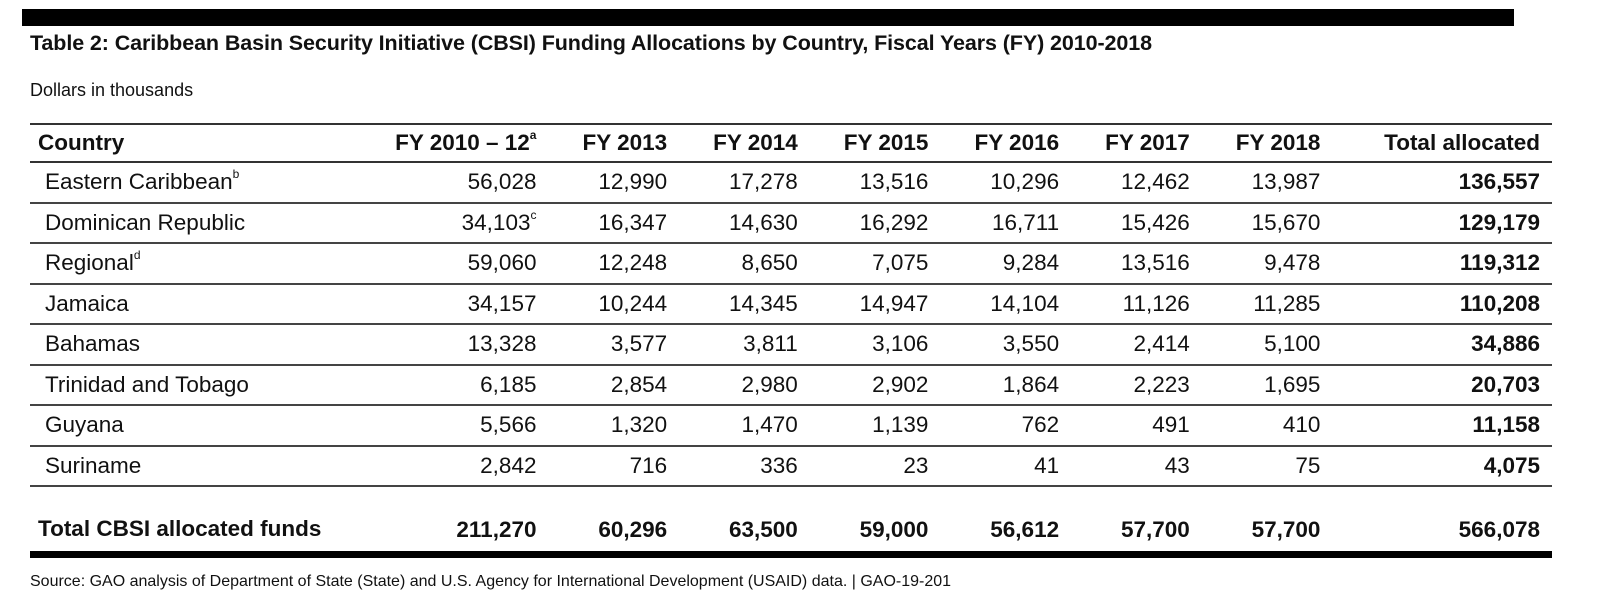 Image resolution: width=1598 pixels, height=605 pixels. Describe the element at coordinates (633, 263) in the screenshot. I see `value-fy2013: 12,248` at that location.